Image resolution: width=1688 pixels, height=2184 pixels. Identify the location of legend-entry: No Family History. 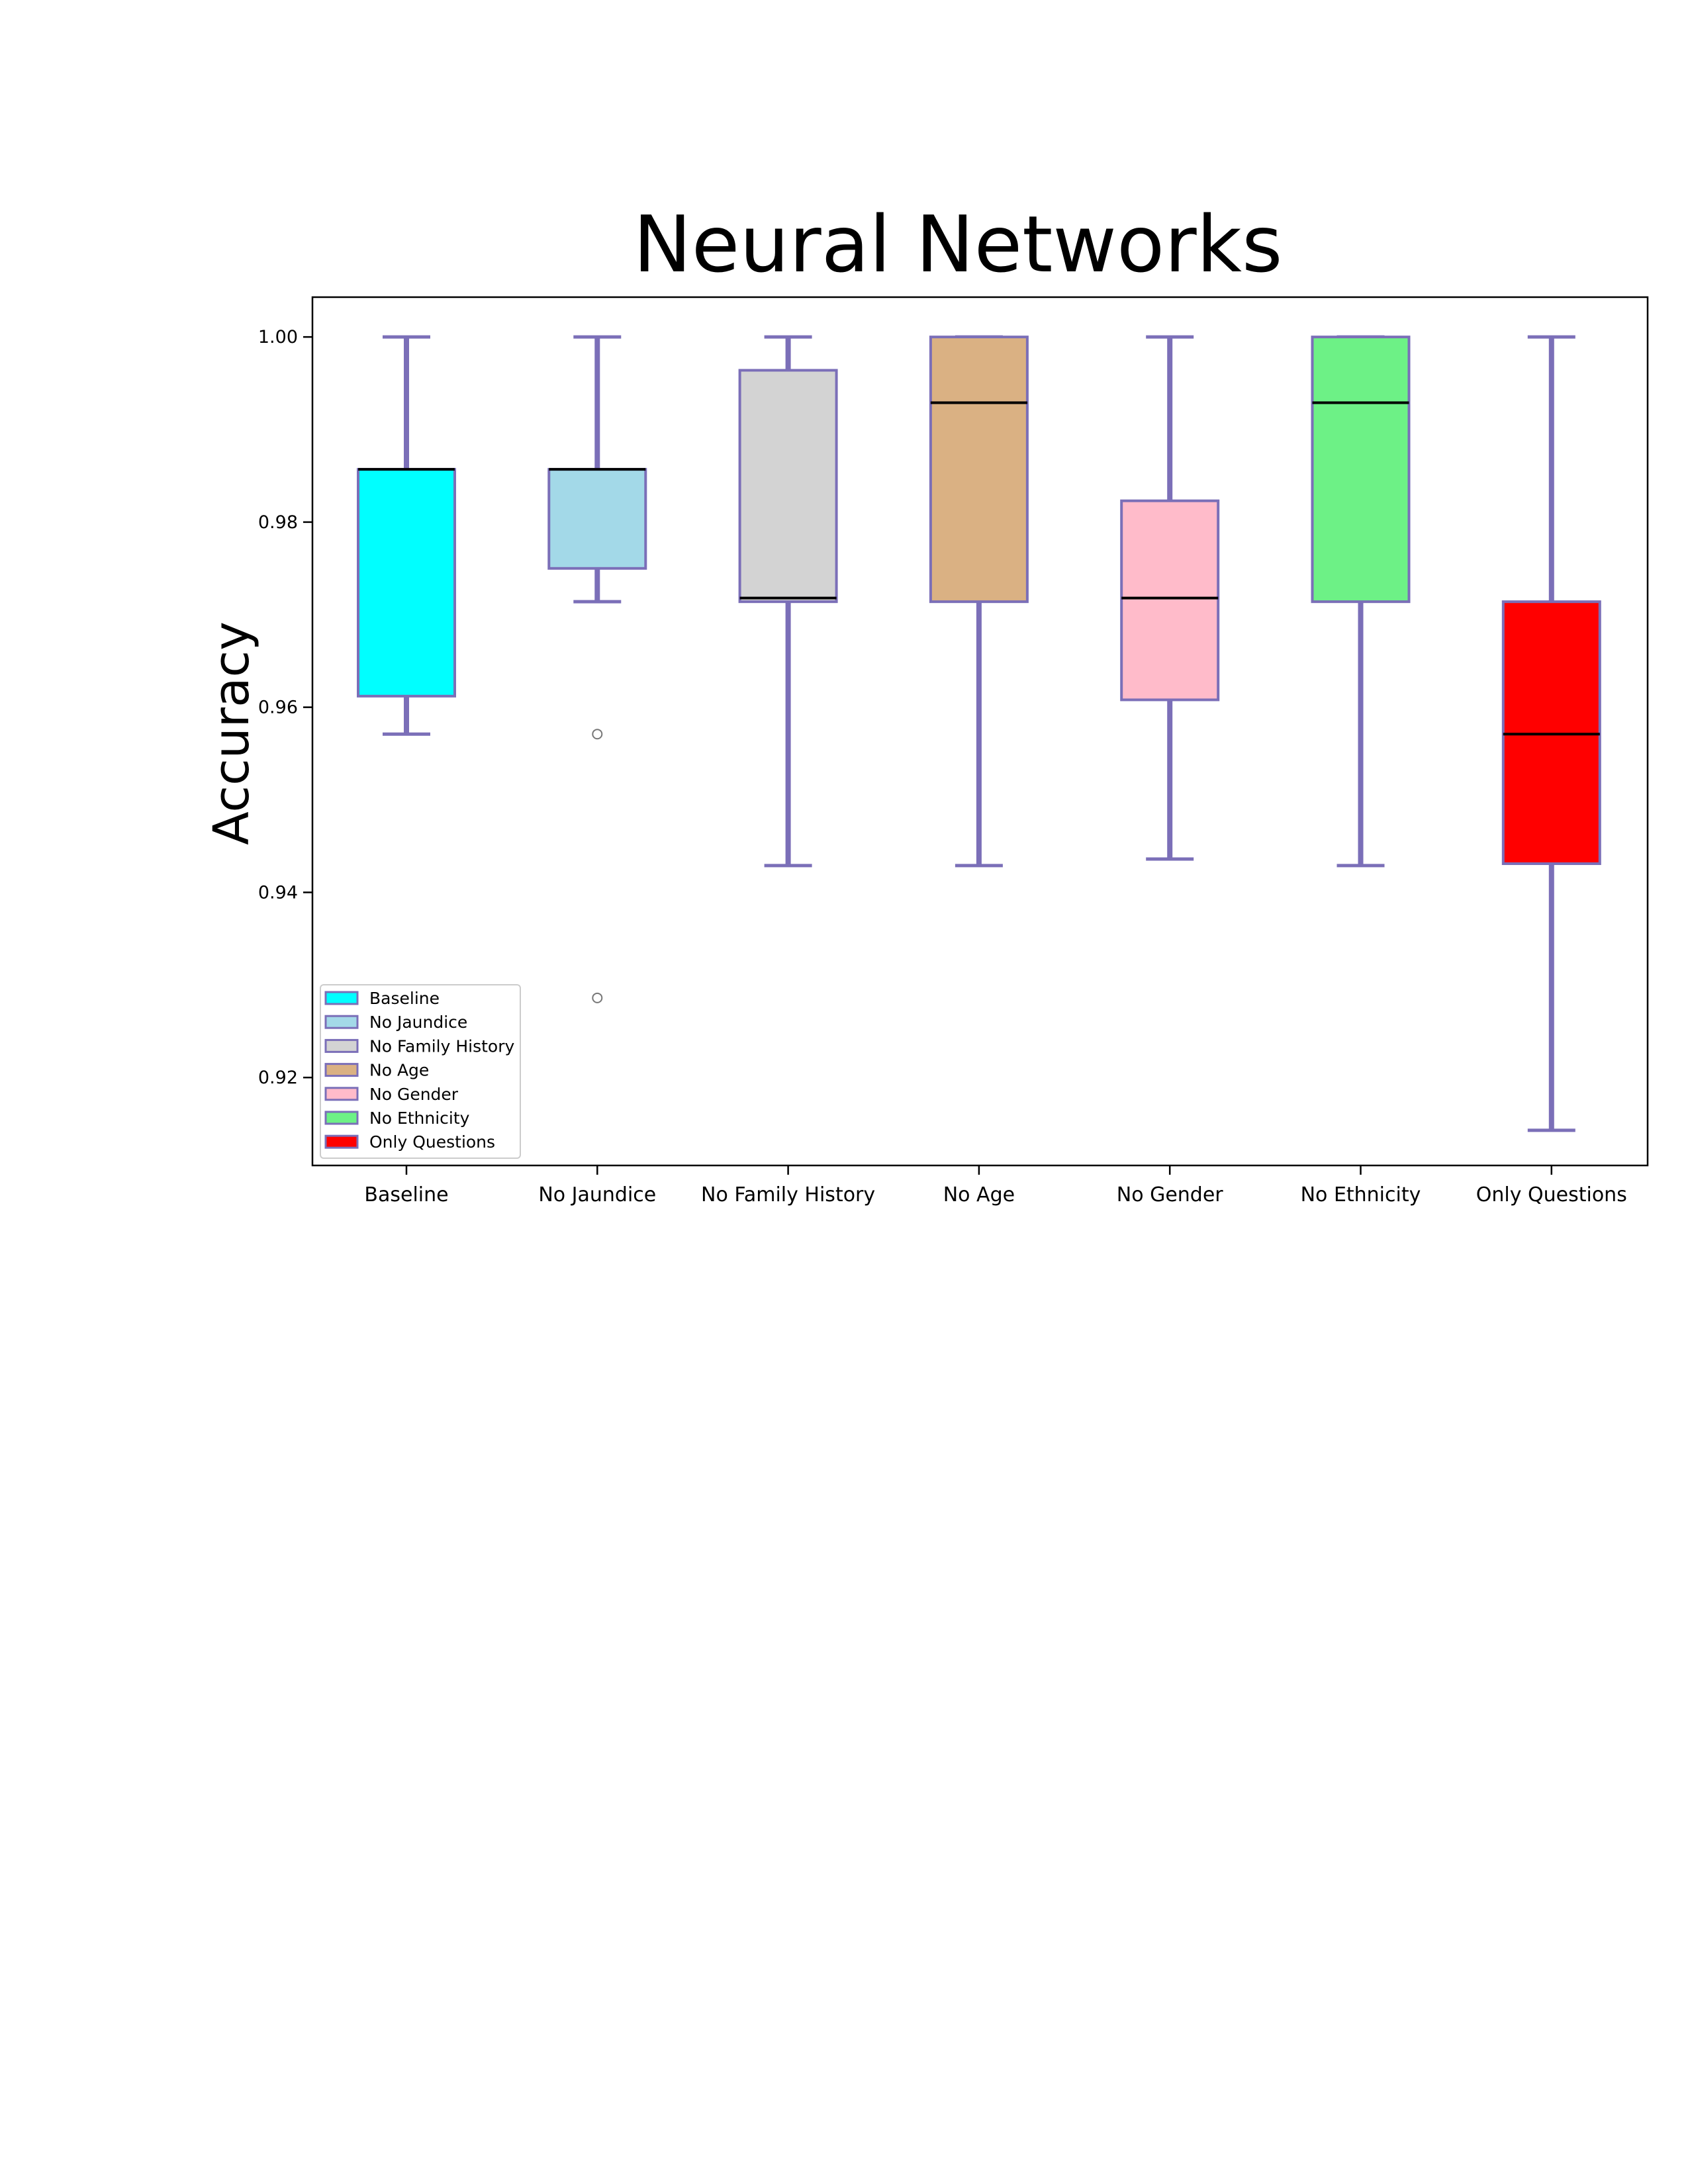
(441, 1046).